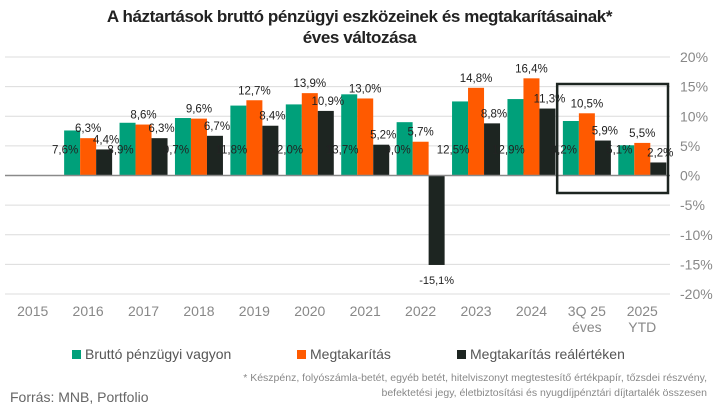 The height and width of the screenshot is (409, 719). Describe the element at coordinates (605, 132) in the screenshot. I see `data-label: 5,9%` at that location.